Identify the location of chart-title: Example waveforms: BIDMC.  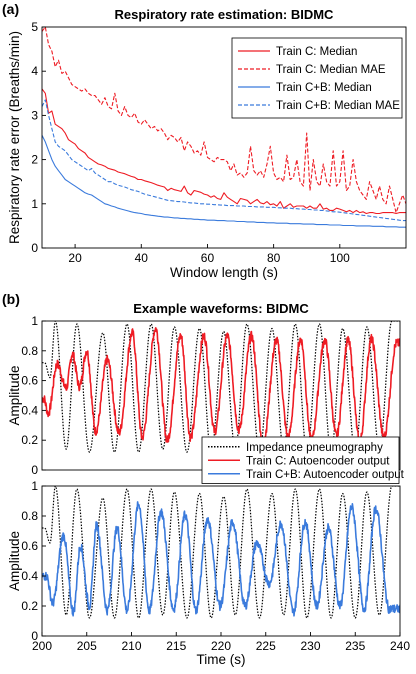
(221, 308).